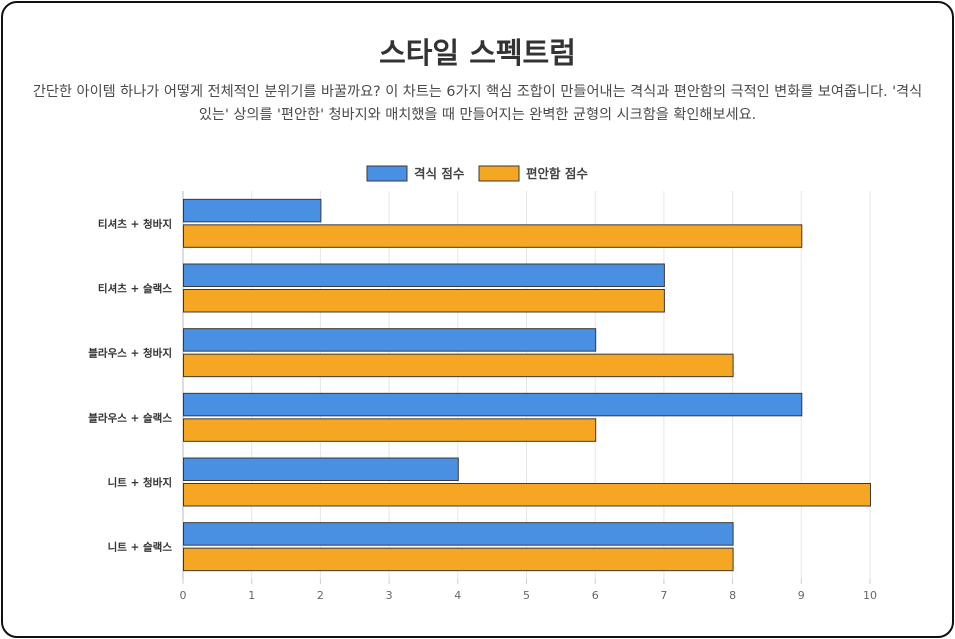 The width and height of the screenshot is (955, 639). I want to click on x-tick-label: 10, so click(870, 595).